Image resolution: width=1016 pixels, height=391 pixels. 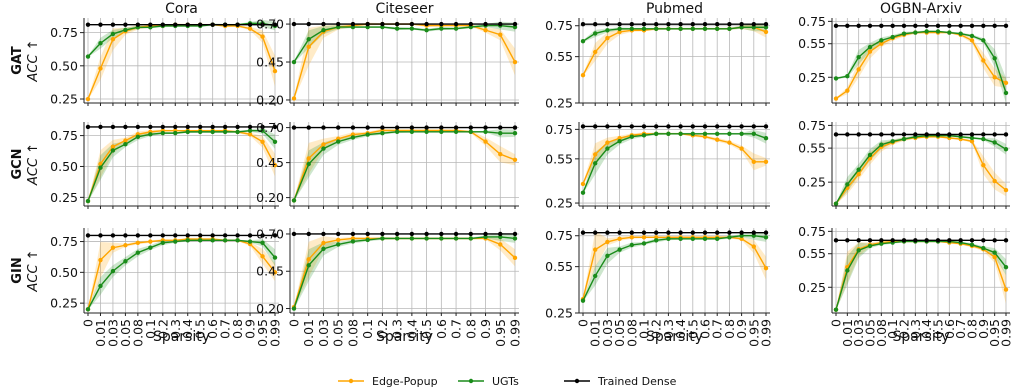 I want to click on y-tick-label: 0.70, so click(x=270, y=24).